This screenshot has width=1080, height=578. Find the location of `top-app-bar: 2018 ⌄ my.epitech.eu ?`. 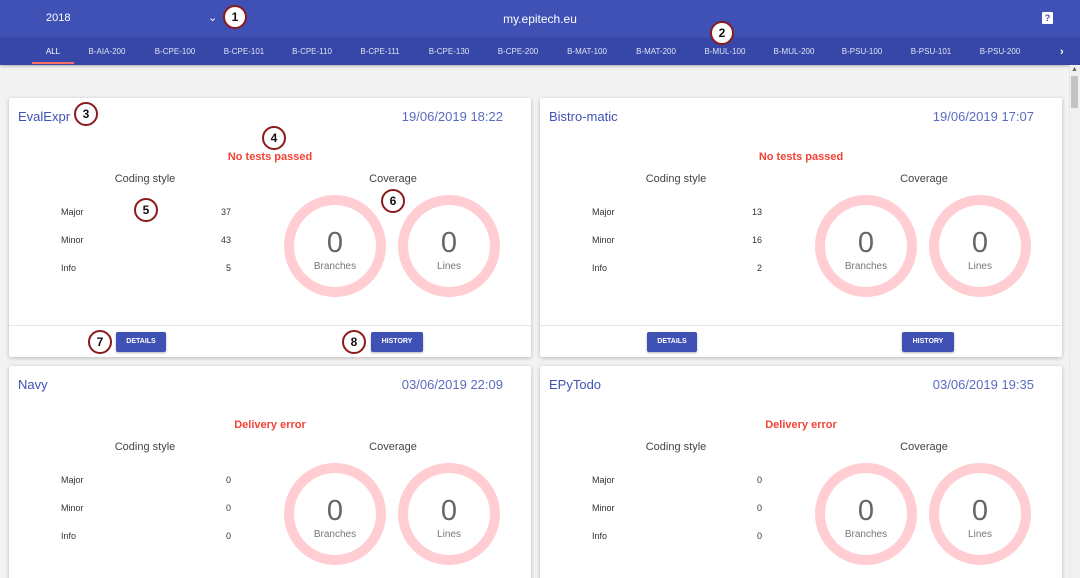

top-app-bar: 2018 ⌄ my.epitech.eu ? is located at coordinates (540, 19).